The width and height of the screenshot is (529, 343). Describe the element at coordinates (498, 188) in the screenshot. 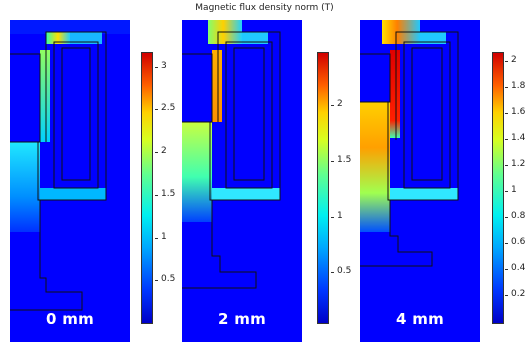

I see `colorbar-4mm` at that location.